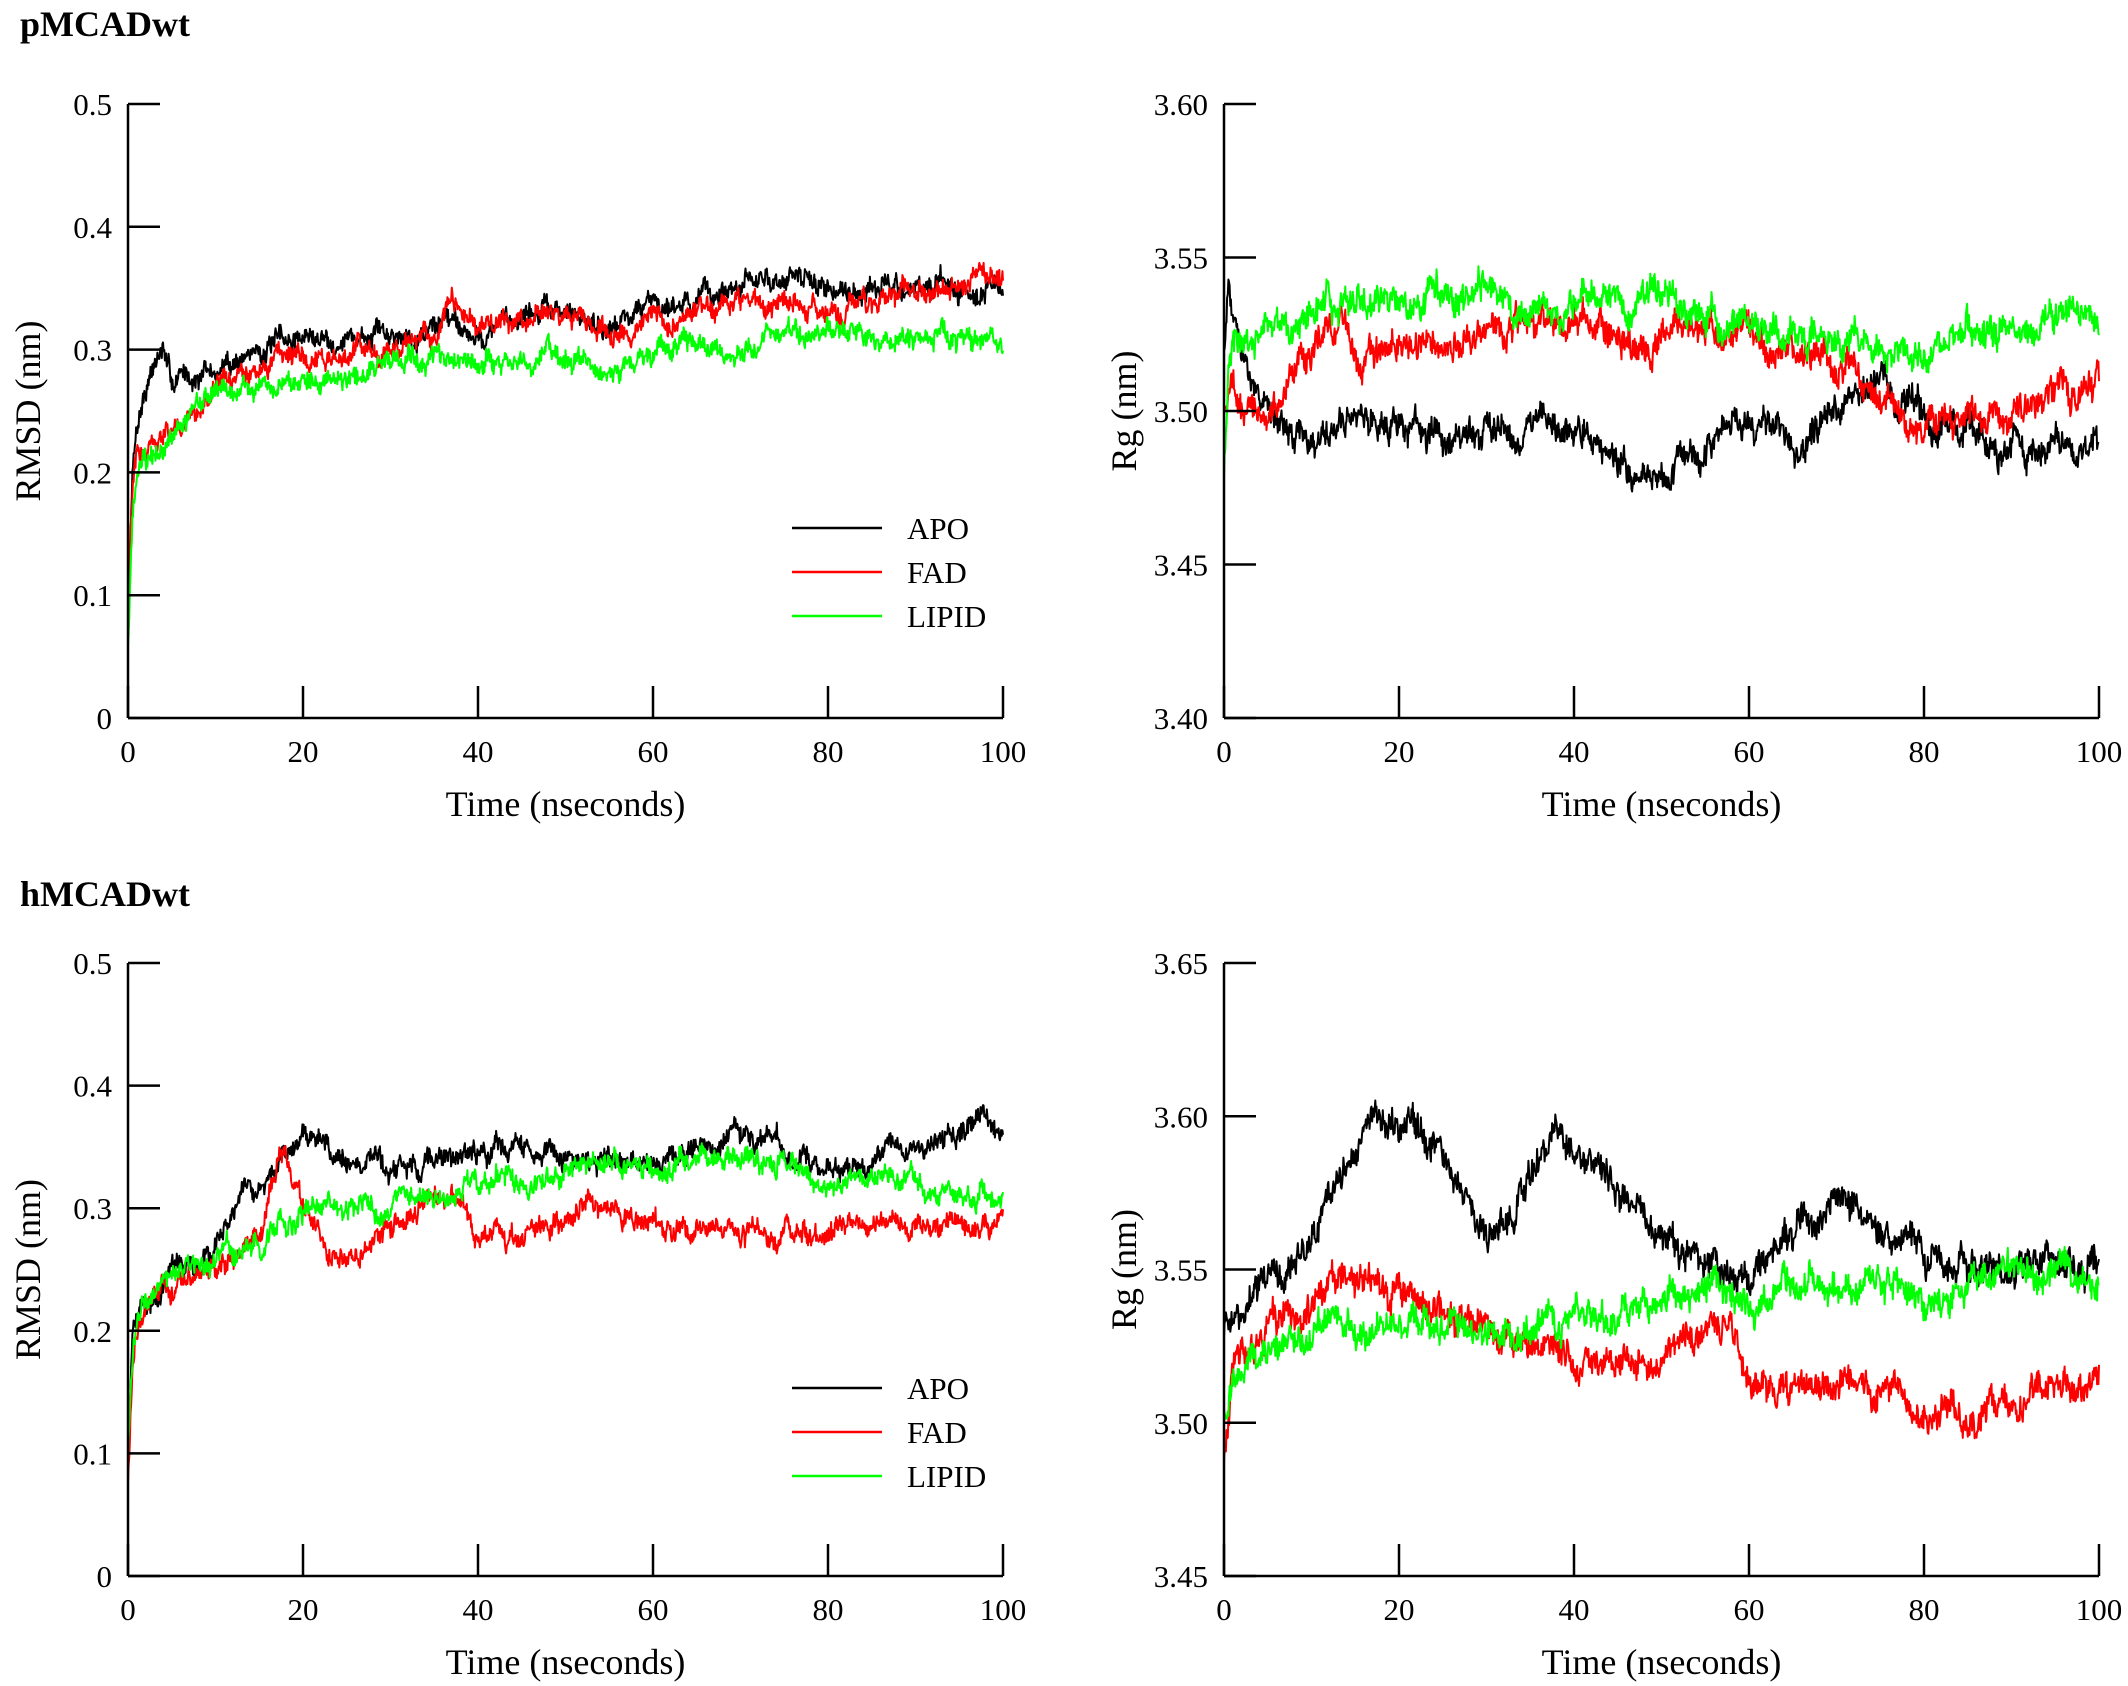 The width and height of the screenshot is (2128, 1686). Describe the element at coordinates (105, 894) in the screenshot. I see `section-title-hmcadwt: hMCADwt` at that location.